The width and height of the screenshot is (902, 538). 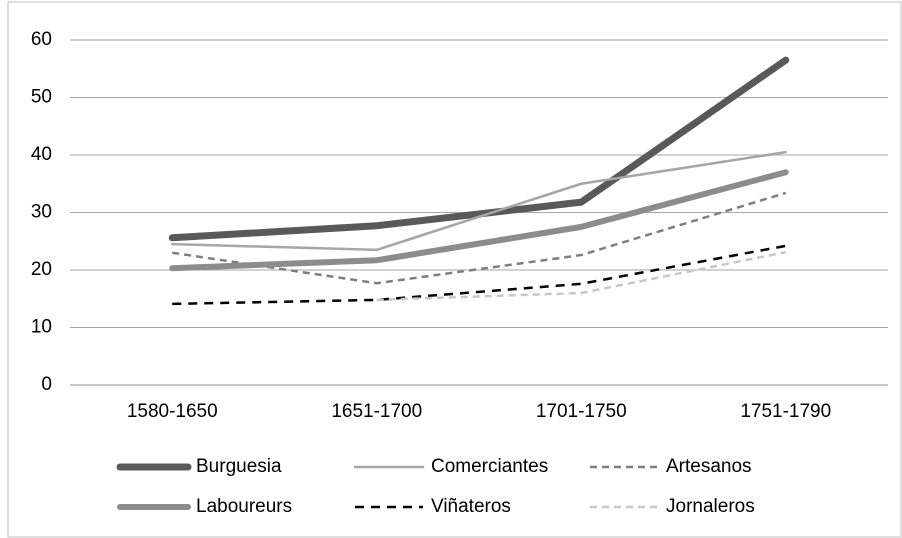 What do you see at coordinates (489, 466) in the screenshot?
I see `legend-label: Comerciantes` at bounding box center [489, 466].